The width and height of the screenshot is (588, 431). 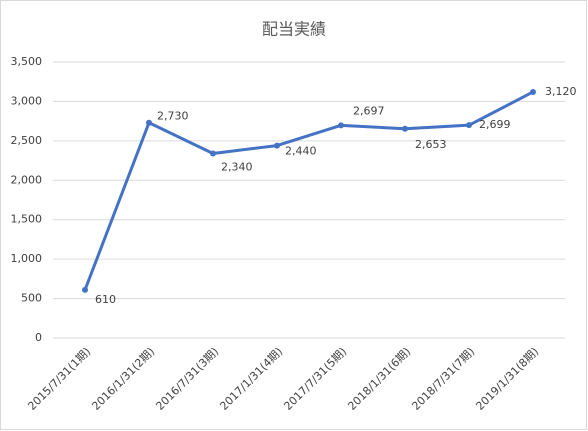 I want to click on y-tick-label: 3,000, so click(x=27, y=100).